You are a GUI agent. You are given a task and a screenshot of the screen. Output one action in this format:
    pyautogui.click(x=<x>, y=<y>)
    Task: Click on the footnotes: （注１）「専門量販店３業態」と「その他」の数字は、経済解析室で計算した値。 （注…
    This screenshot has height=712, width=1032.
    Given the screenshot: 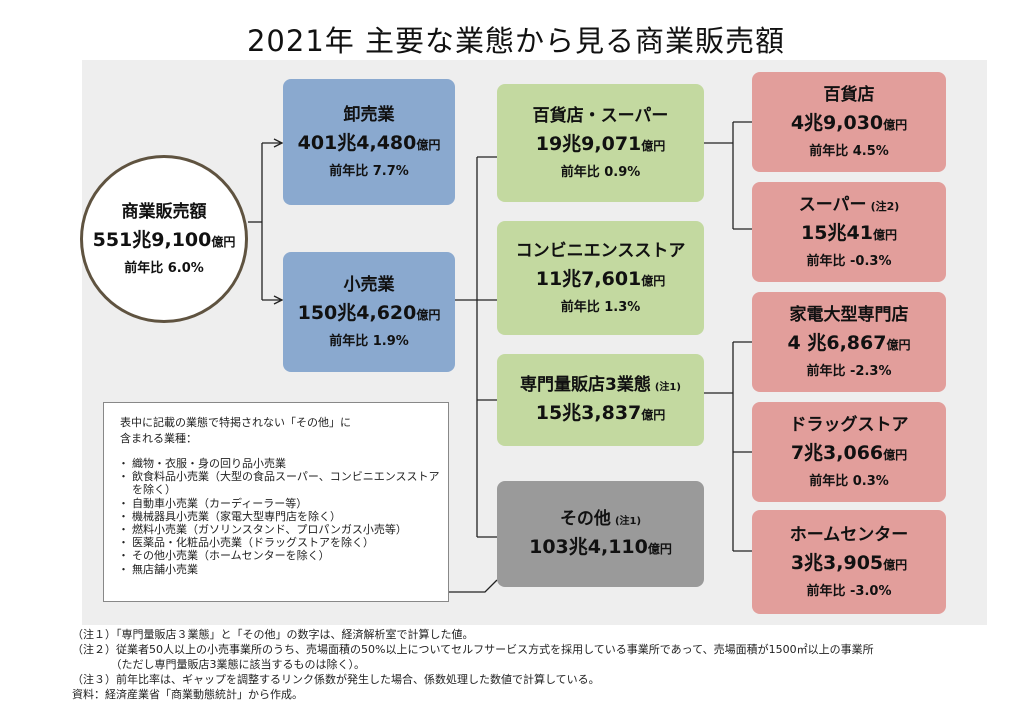 What is the action you would take?
    pyautogui.click(x=547, y=664)
    